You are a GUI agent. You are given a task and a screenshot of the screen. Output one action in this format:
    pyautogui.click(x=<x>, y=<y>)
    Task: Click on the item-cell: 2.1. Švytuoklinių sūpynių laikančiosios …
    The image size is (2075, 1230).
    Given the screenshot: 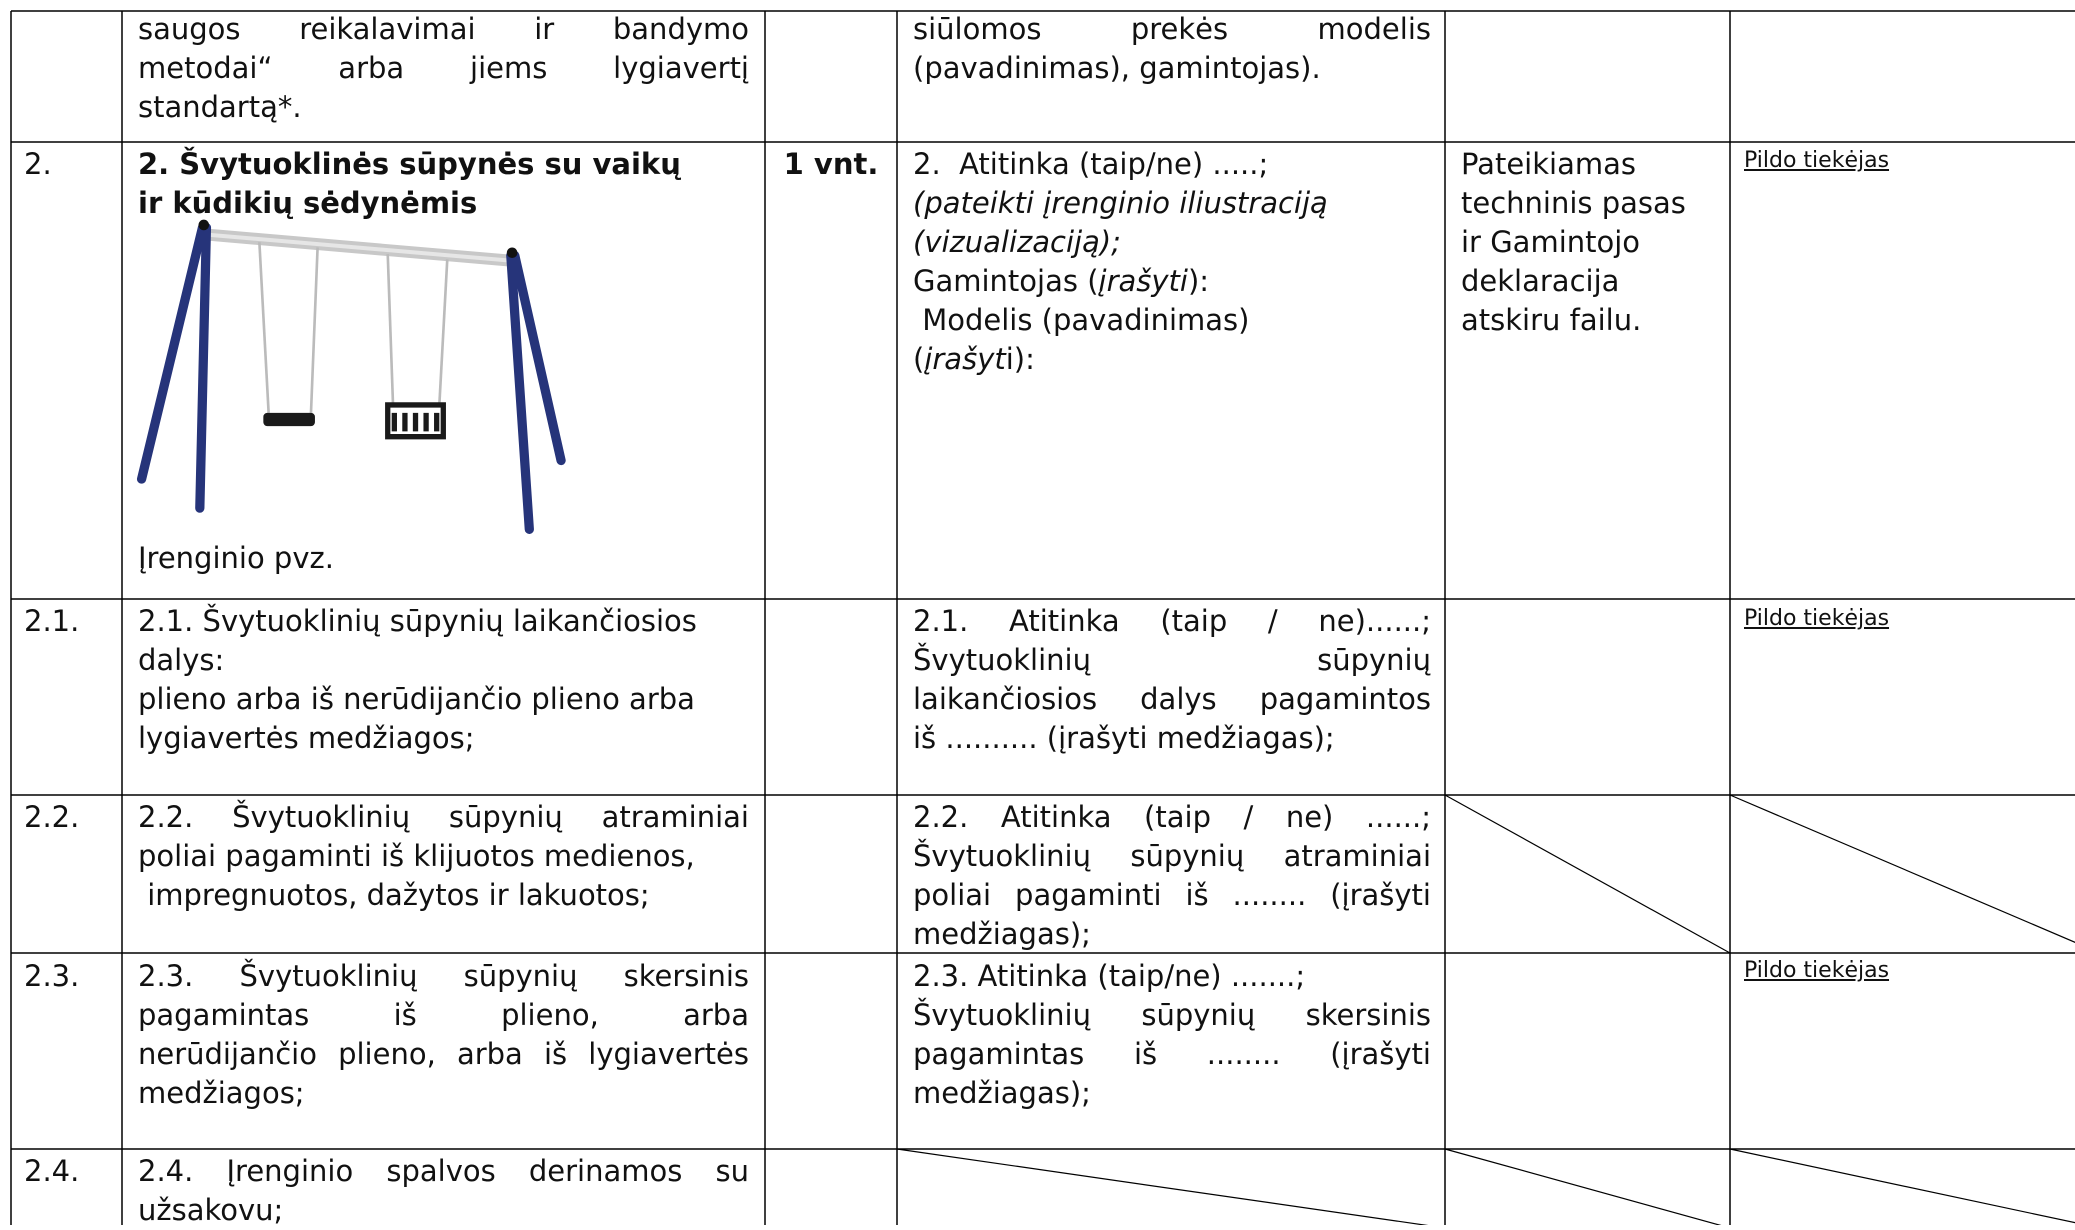 What is the action you would take?
    pyautogui.click(x=443, y=680)
    